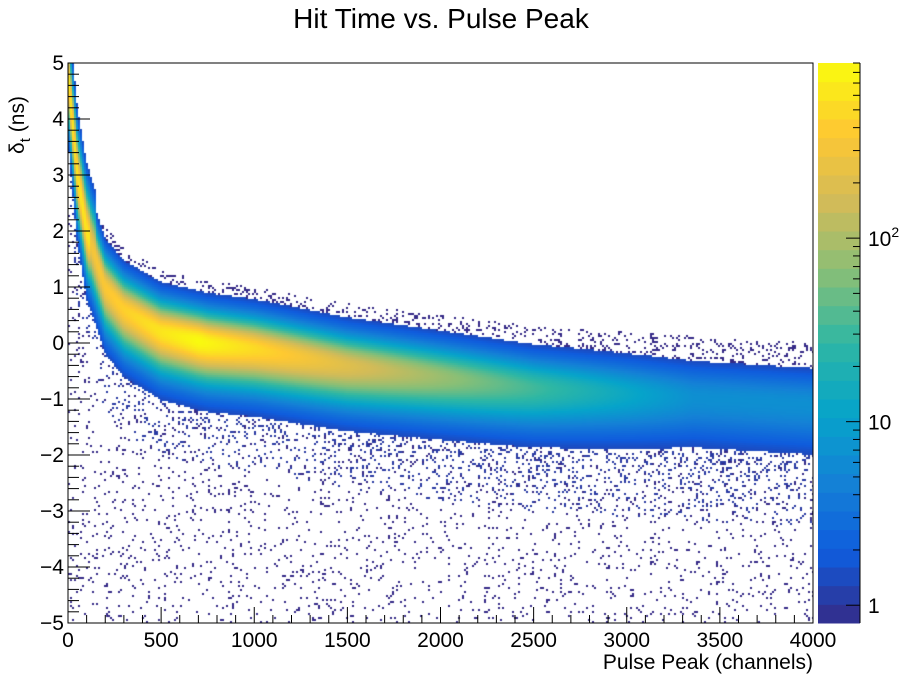 The width and height of the screenshot is (902, 678). What do you see at coordinates (17, 117) in the screenshot?
I see `y-axis-label-unit: (ns)` at bounding box center [17, 117].